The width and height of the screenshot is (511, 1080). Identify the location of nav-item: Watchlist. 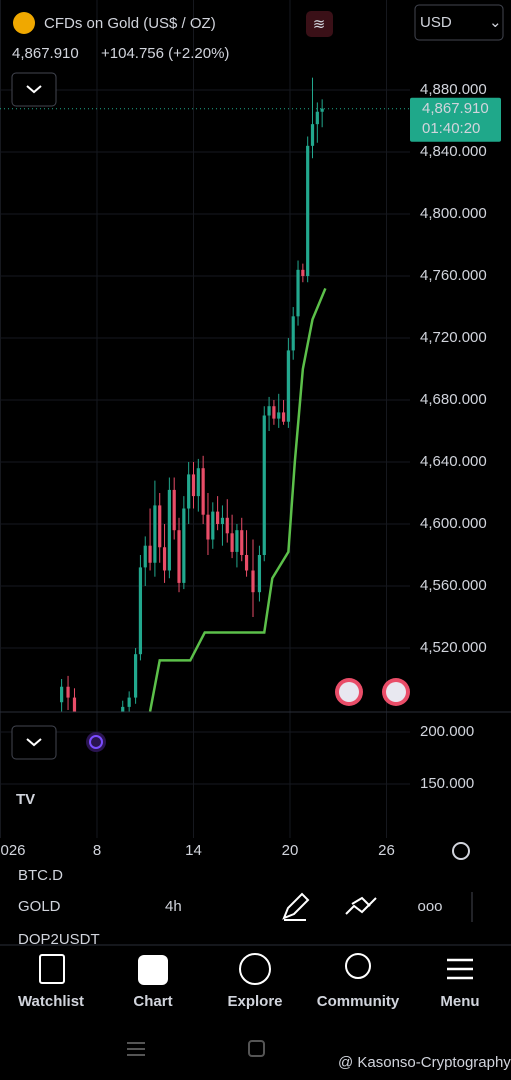
(51, 1001).